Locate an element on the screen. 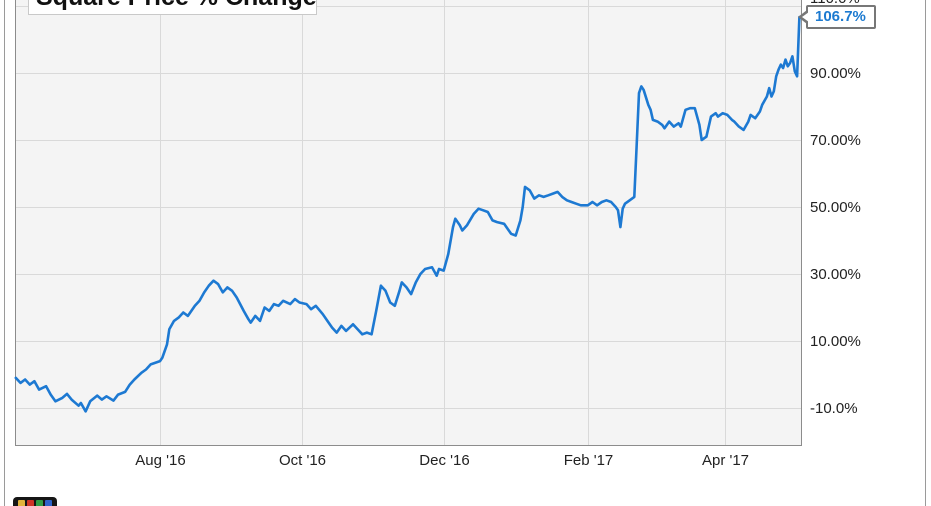 The height and width of the screenshot is (506, 931). y-axis-label: 70.00% is located at coordinates (835, 140).